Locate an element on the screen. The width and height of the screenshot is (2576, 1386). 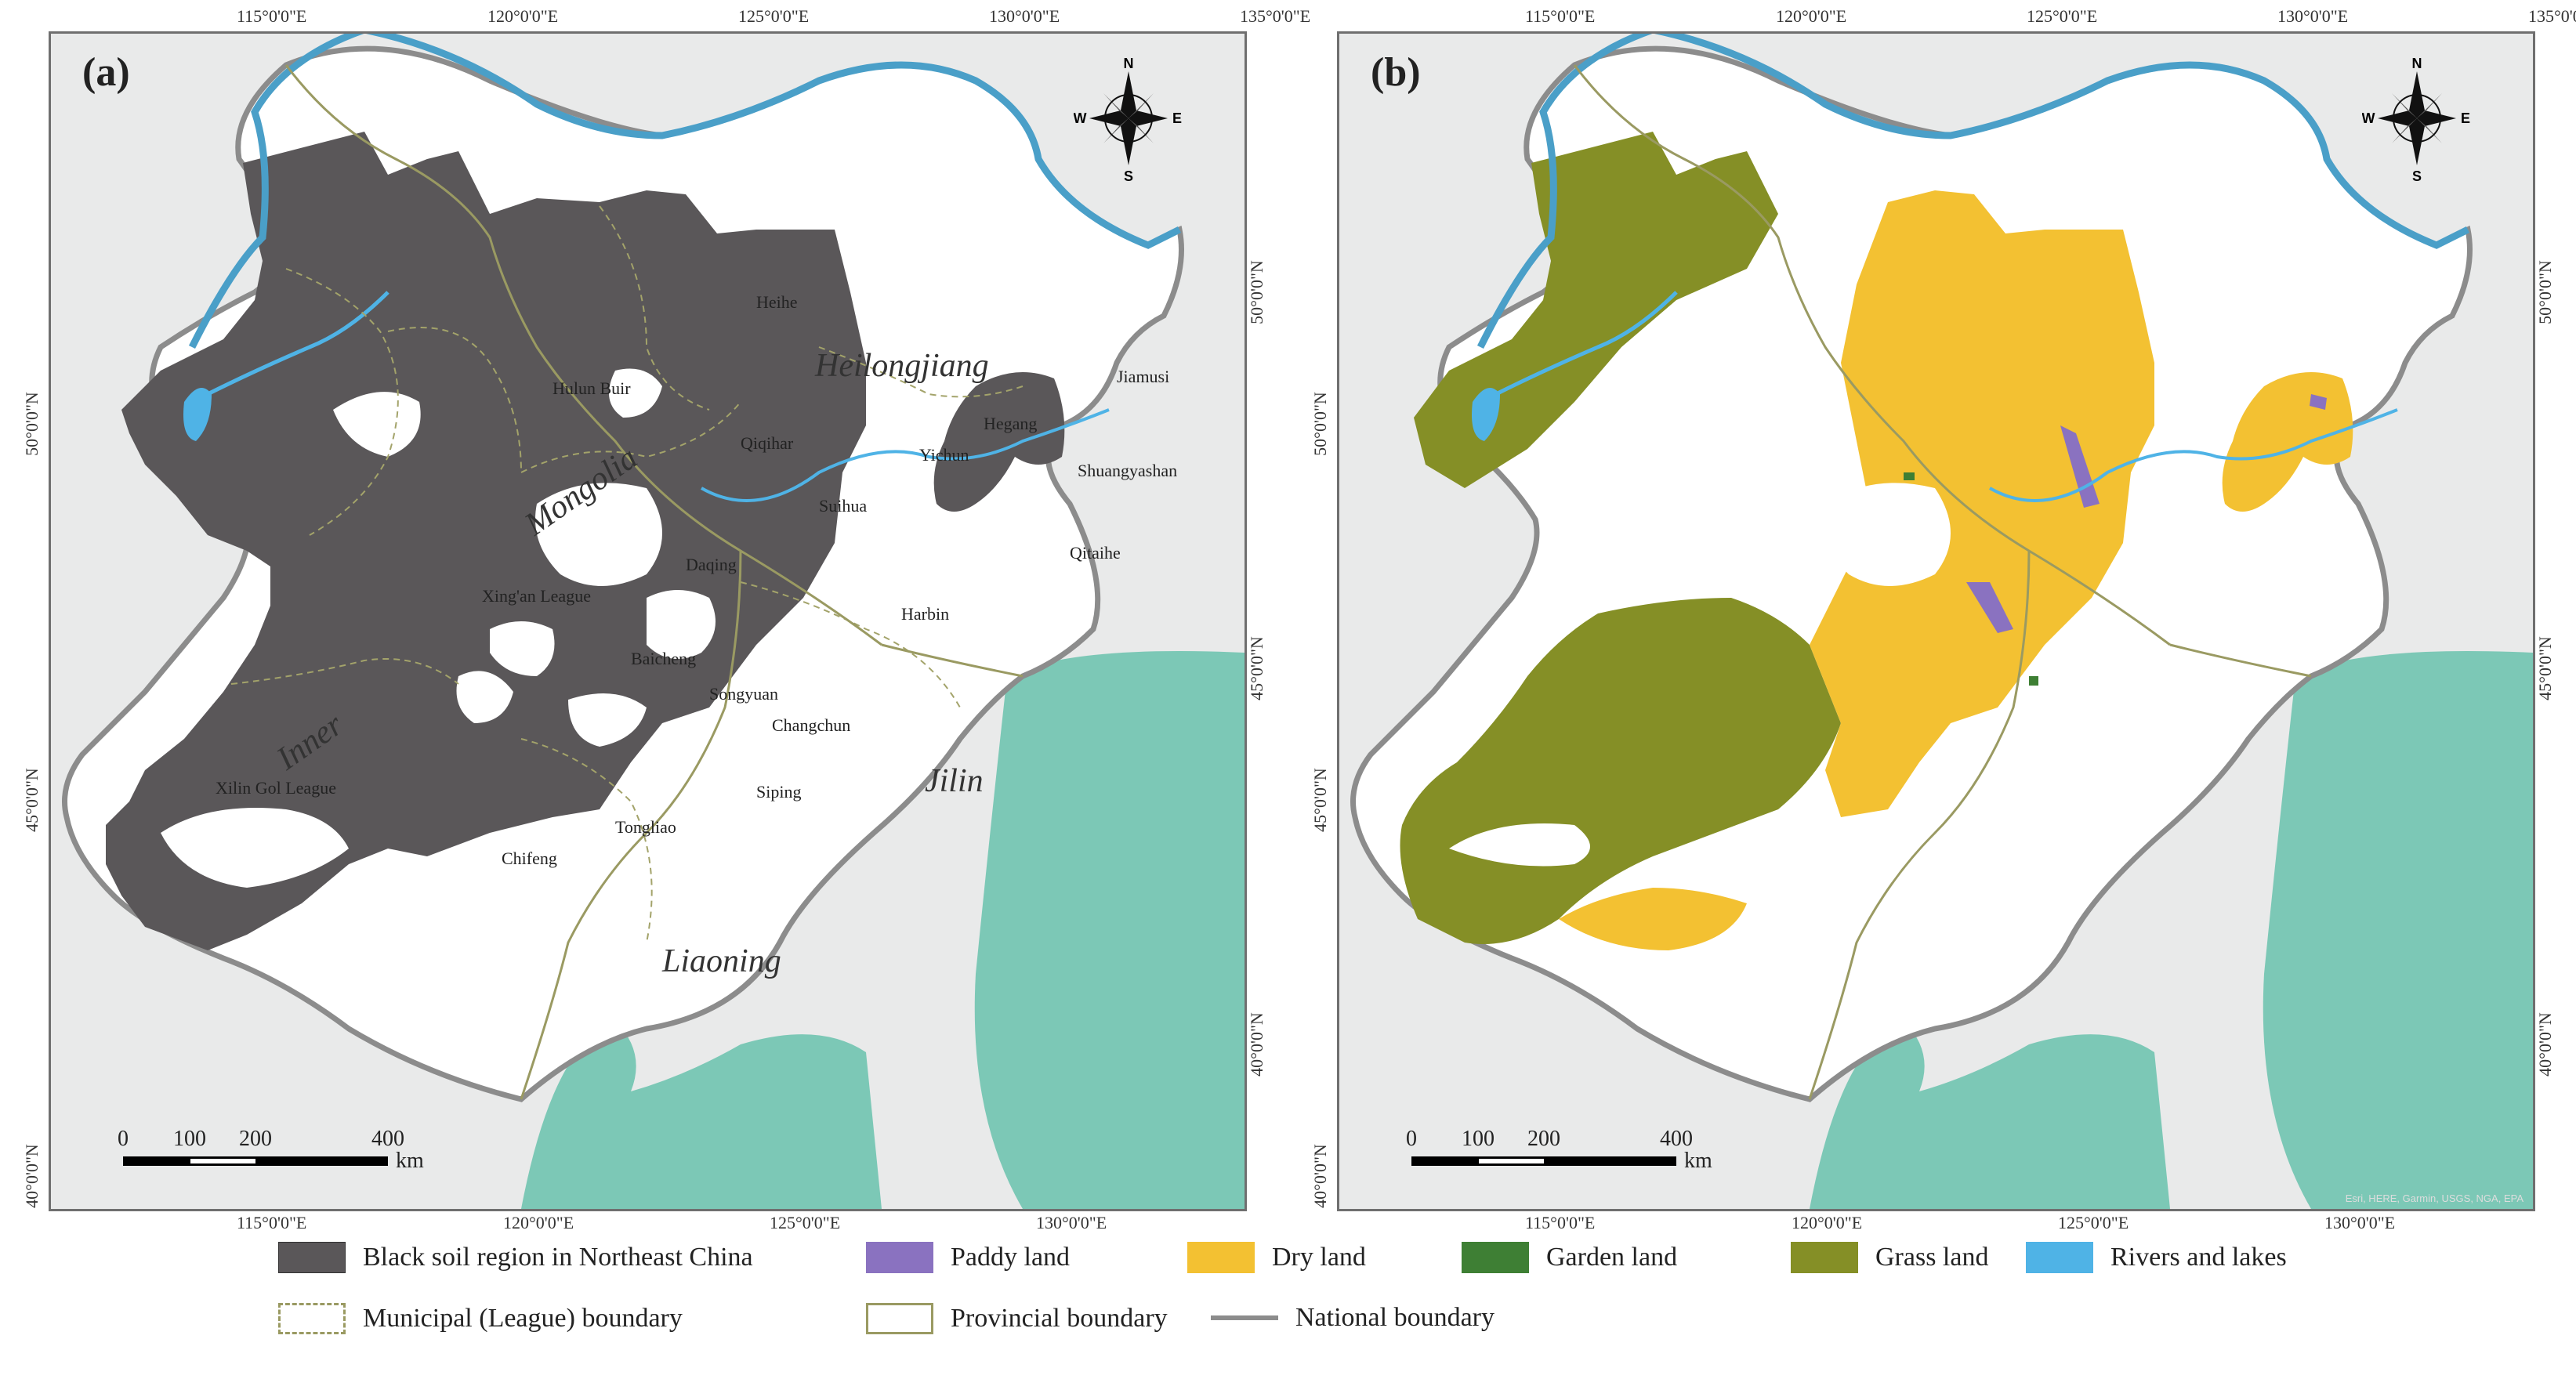
tick-right-1-2: 40°0'0"N is located at coordinates (2544, 1044).